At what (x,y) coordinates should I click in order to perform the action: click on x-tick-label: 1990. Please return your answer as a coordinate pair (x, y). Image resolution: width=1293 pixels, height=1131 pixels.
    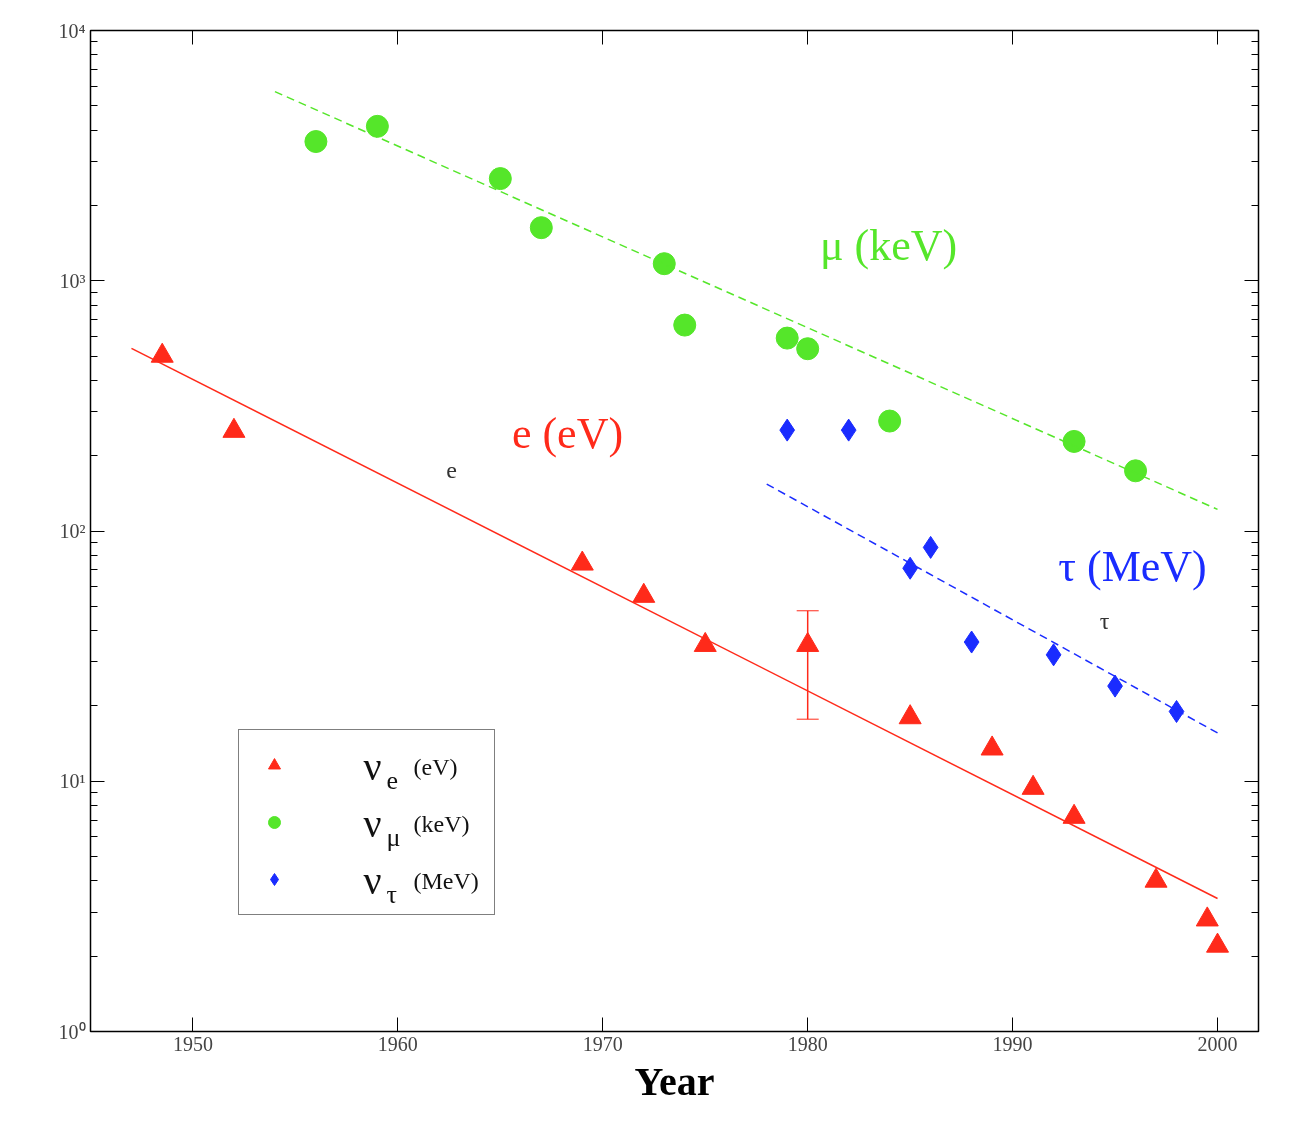
    Looking at the image, I should click on (1012, 1043).